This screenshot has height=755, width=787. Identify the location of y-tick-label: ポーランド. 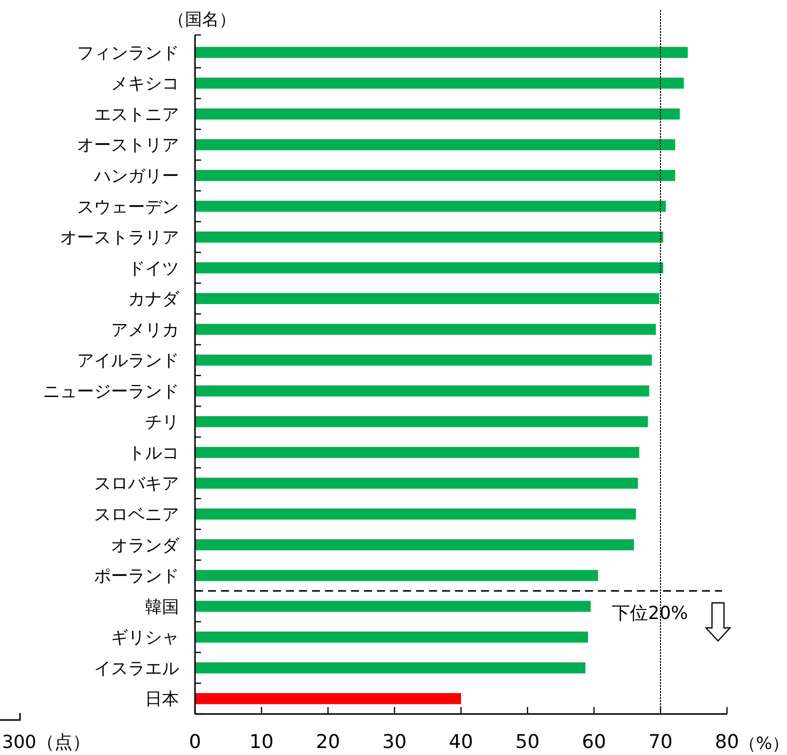
(136, 576).